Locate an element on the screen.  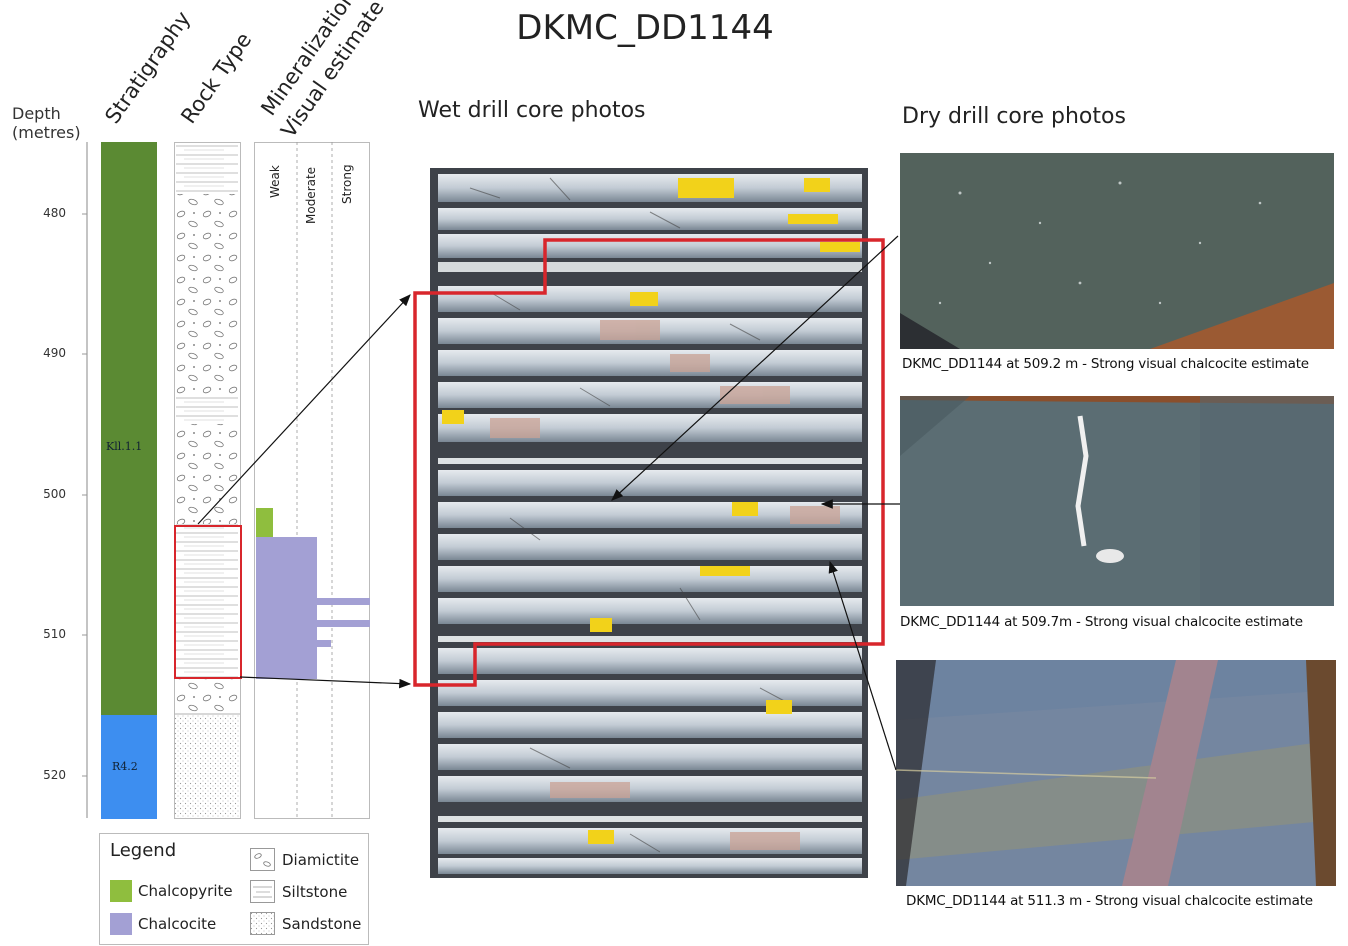
depth-tick-510: 510 is located at coordinates (54, 634).